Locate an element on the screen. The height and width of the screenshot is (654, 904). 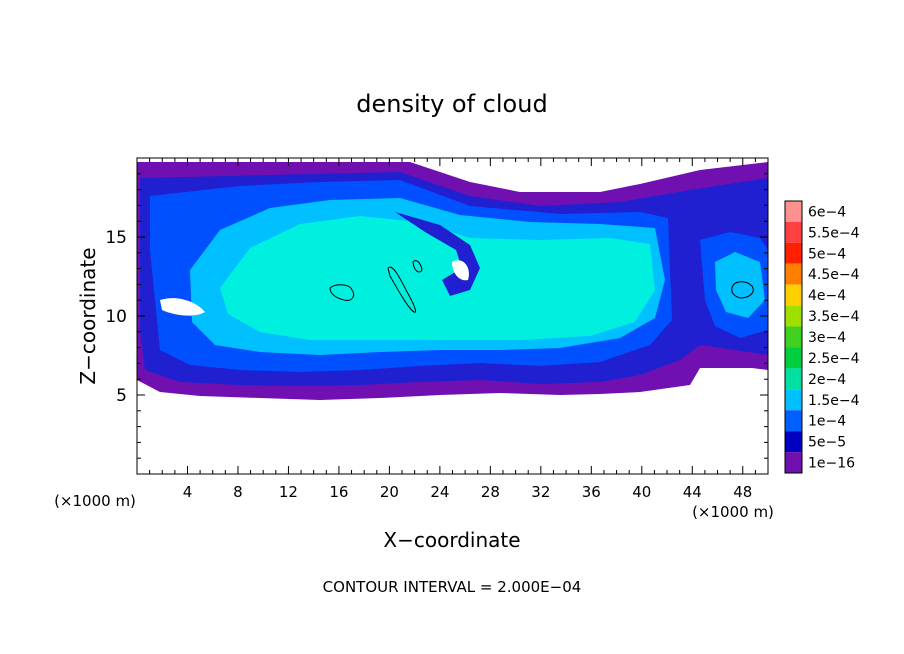
x-tick-label: 36 is located at coordinates (591, 492).